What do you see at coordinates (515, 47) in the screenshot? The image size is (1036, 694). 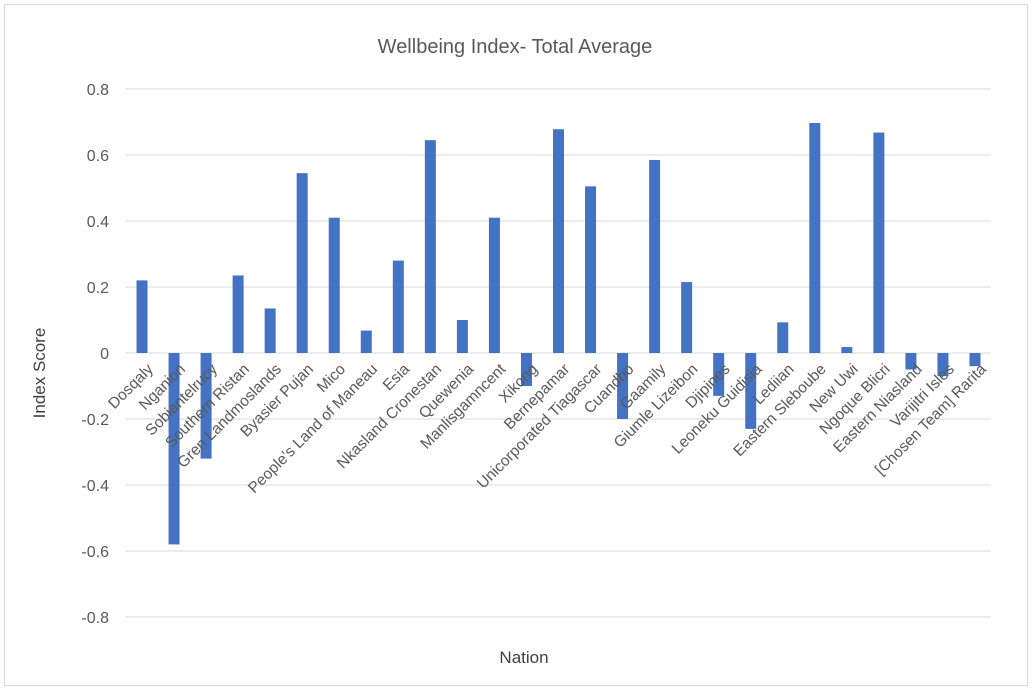 I see `chart-title: Wellbeing Index- Total Average` at bounding box center [515, 47].